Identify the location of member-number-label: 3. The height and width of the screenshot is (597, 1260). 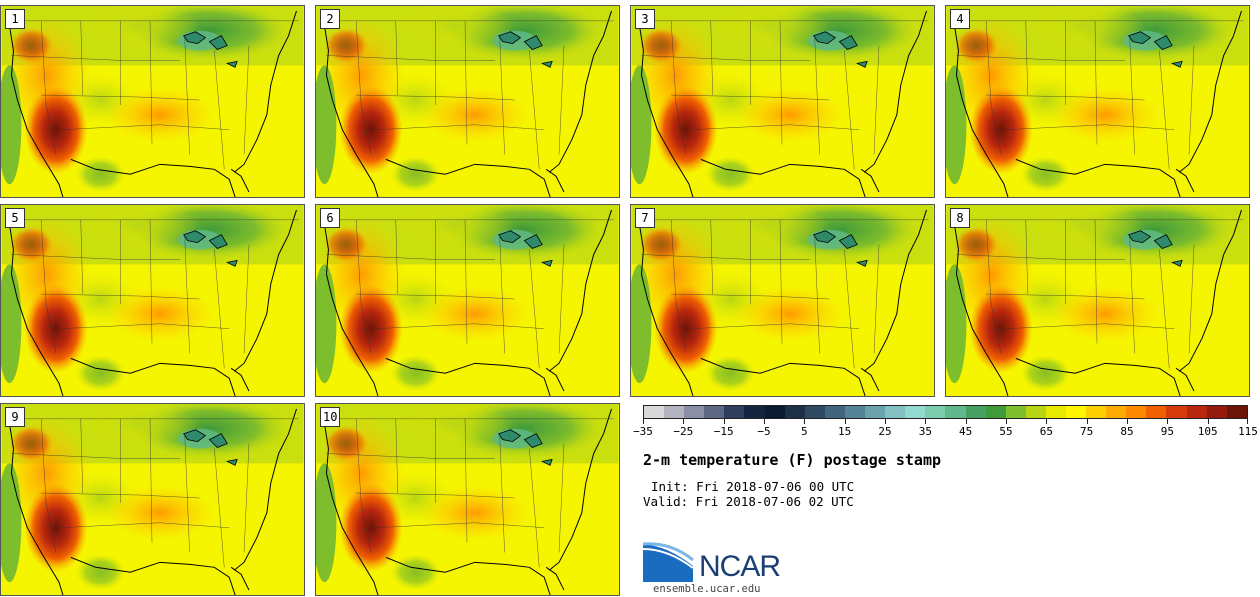
(645, 19).